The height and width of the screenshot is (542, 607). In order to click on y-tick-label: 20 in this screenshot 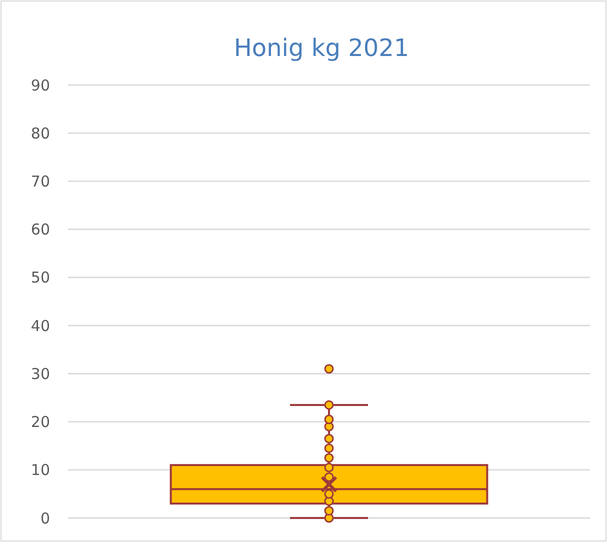, I will do `click(40, 422)`.